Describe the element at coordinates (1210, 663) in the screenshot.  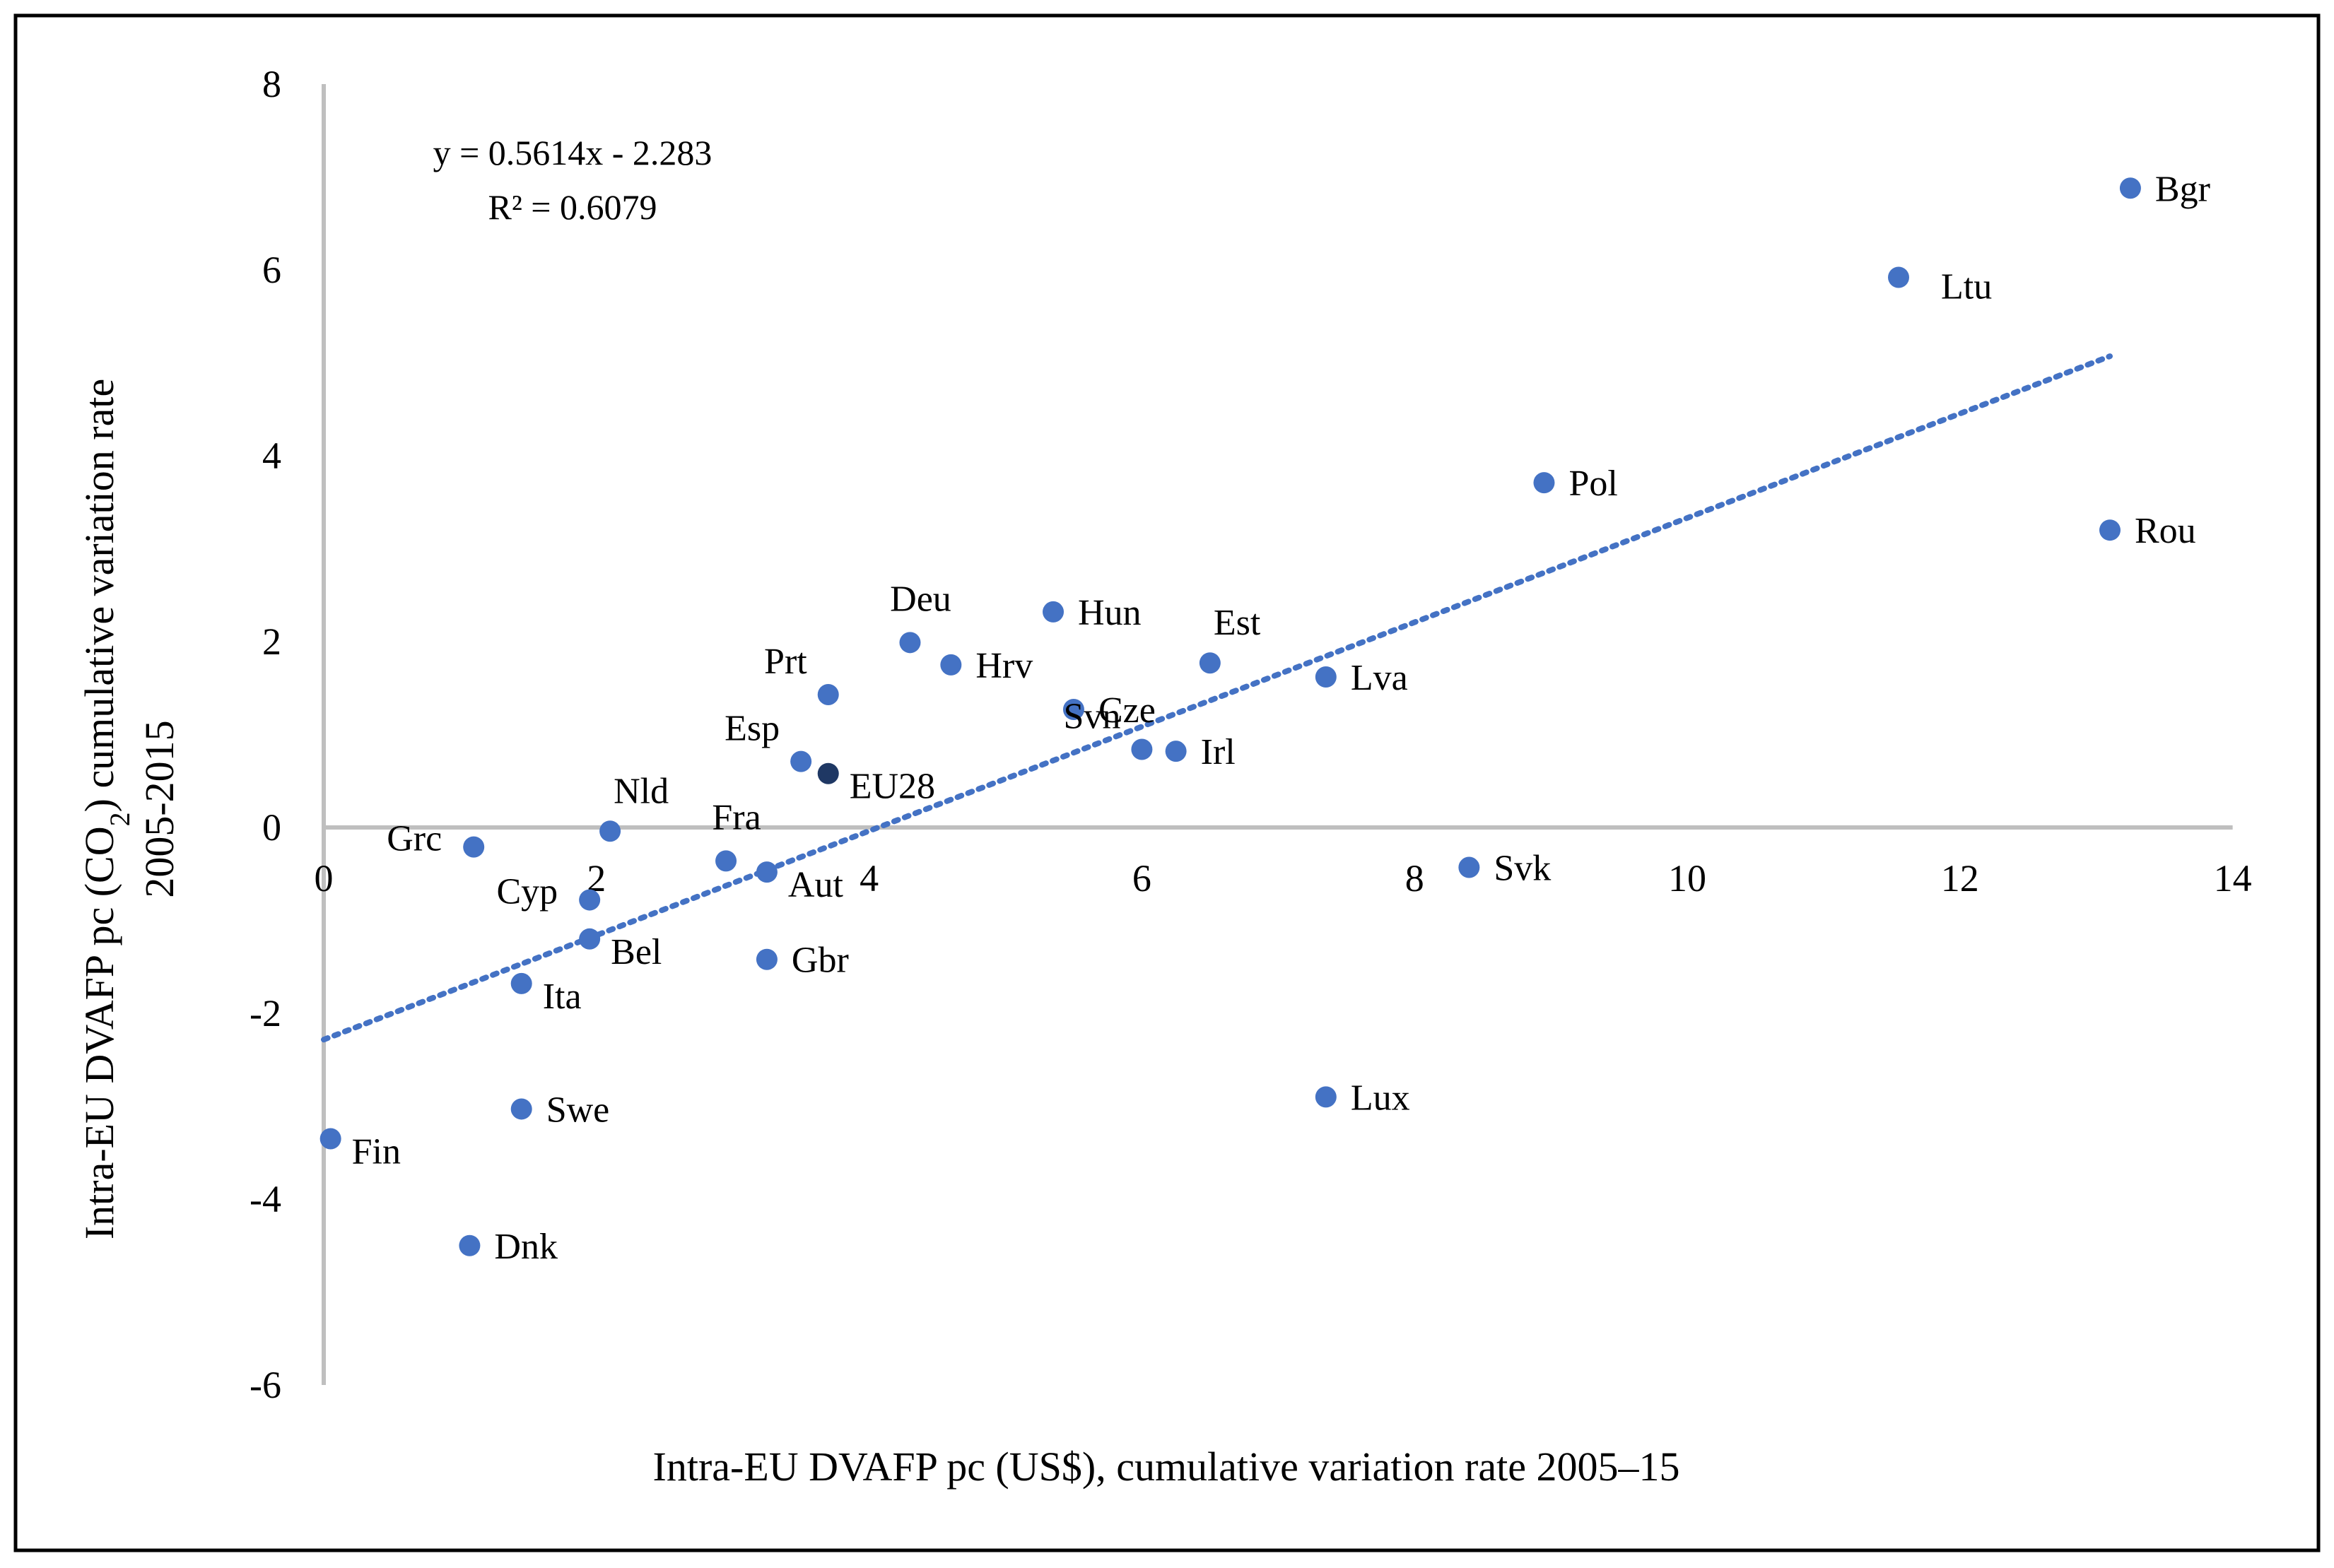
I see `data-point-est` at that location.